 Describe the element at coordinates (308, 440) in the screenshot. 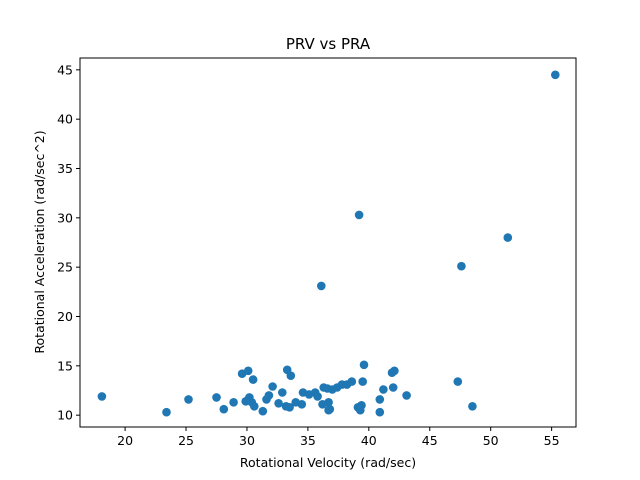

I see `x-tick-label: 35` at that location.